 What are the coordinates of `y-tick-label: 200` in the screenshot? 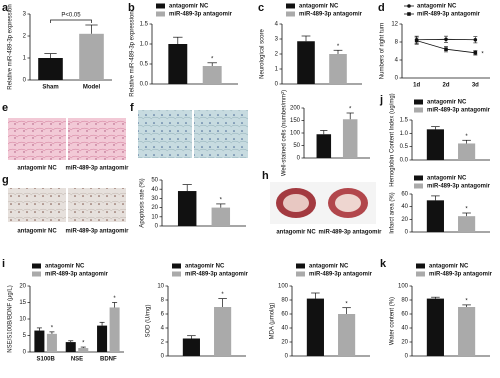 It's located at (295, 109).